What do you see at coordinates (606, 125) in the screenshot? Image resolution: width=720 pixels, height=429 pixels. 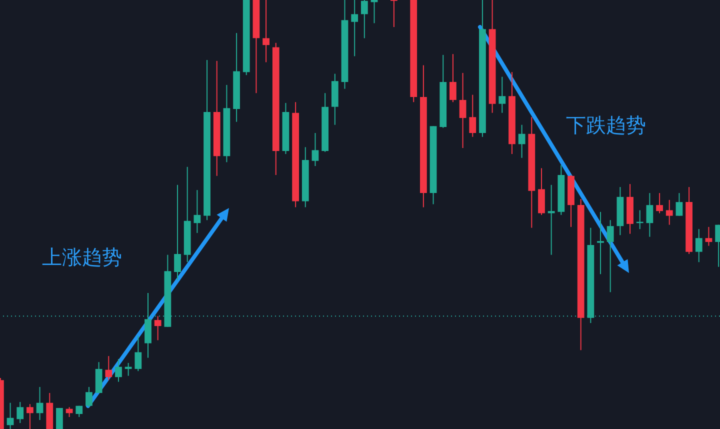 I see `annotation: 下跌趋势` at bounding box center [606, 125].